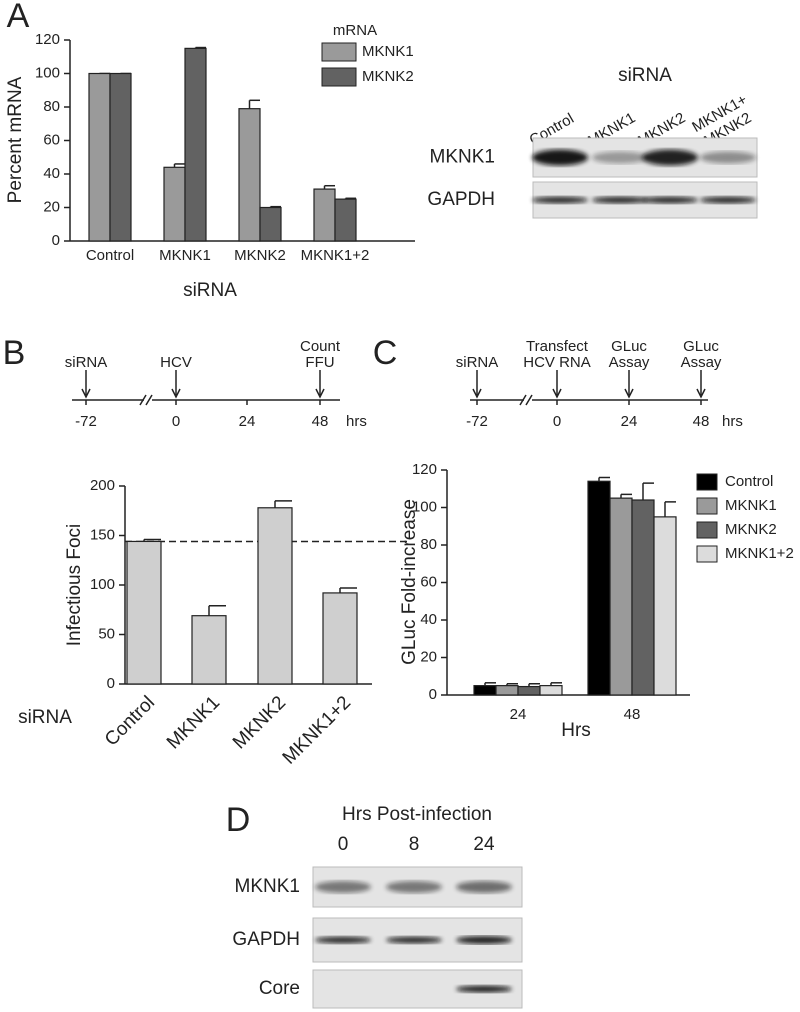 The width and height of the screenshot is (800, 1012). I want to click on y-tick-label: 120, so click(47, 39).